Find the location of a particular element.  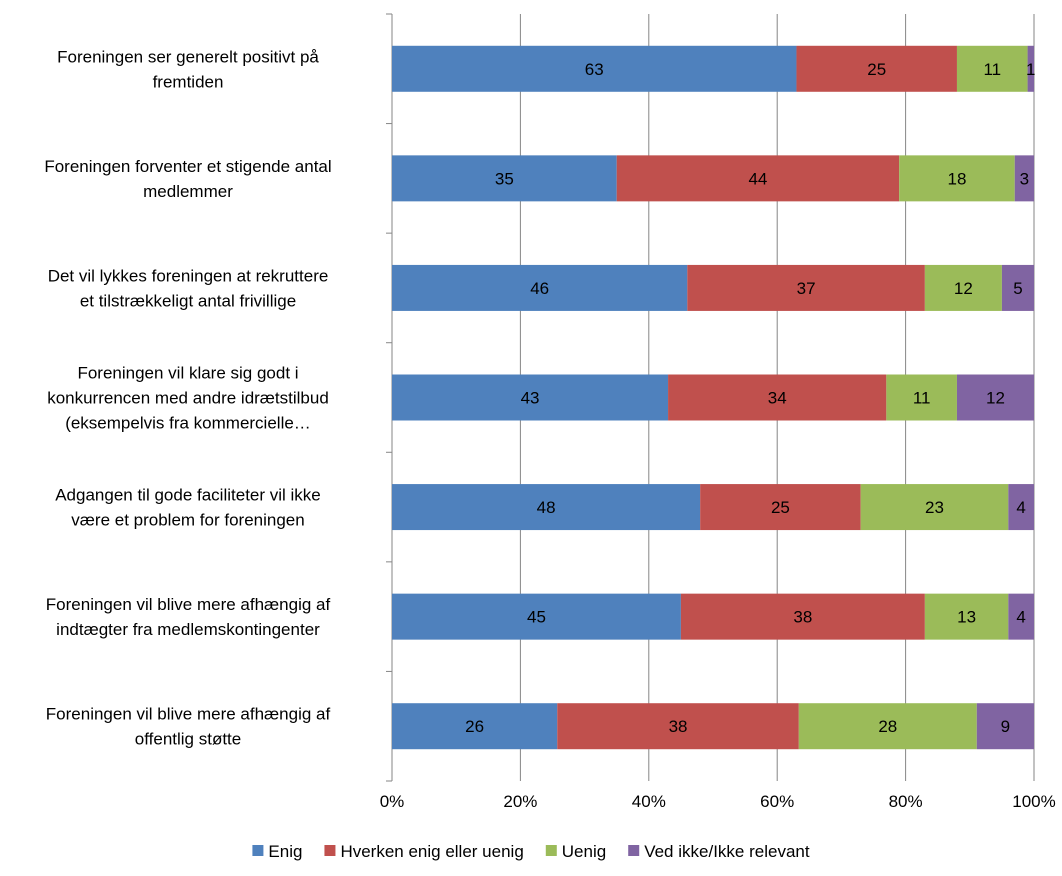

data-label: 44 is located at coordinates (757, 178).